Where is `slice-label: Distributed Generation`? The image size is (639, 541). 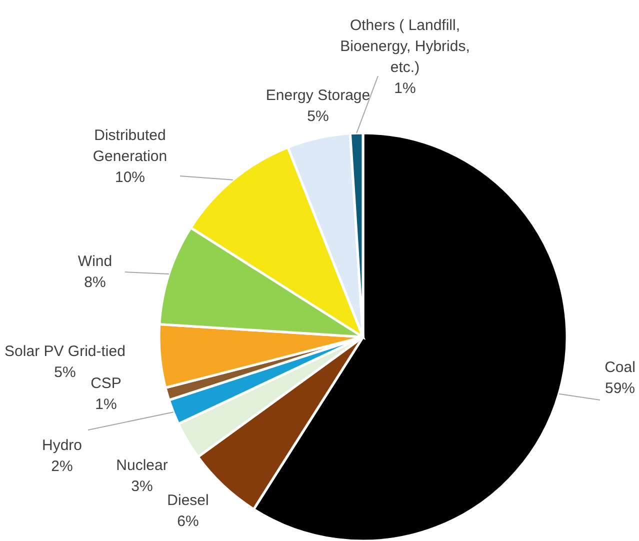
slice-label: Distributed Generation is located at coordinates (130, 146).